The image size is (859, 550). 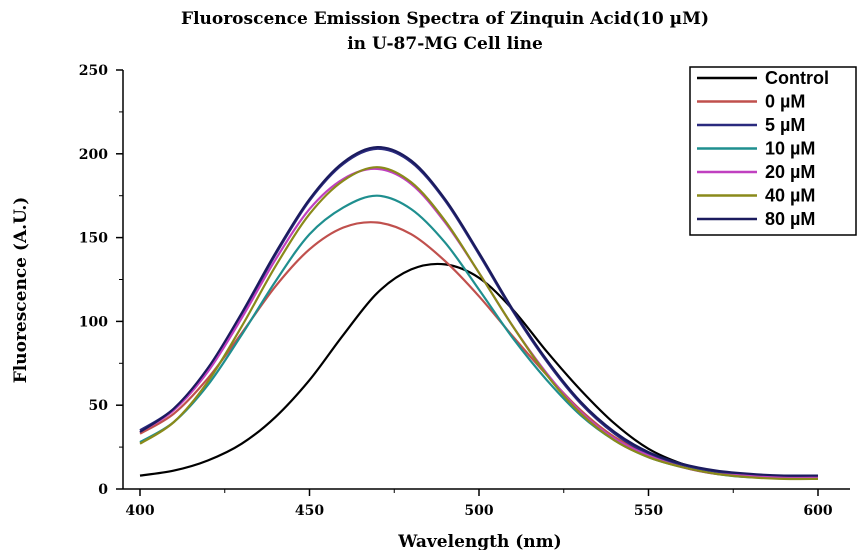 What do you see at coordinates (785, 125) in the screenshot?
I see `legend-label: 5 µM` at bounding box center [785, 125].